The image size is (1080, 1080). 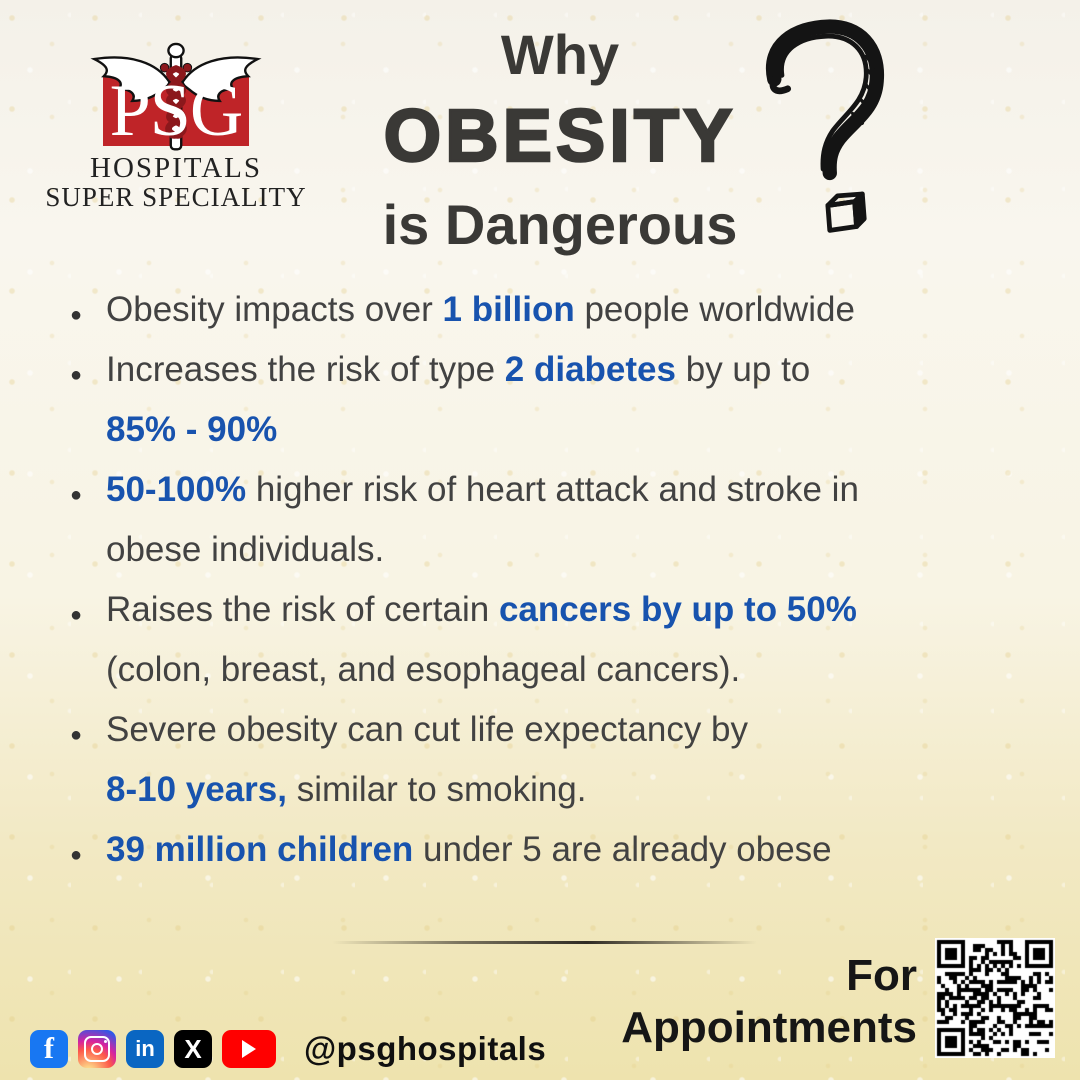 I want to click on page-title: Why OBESITY is Dangerous, so click(x=560, y=139).